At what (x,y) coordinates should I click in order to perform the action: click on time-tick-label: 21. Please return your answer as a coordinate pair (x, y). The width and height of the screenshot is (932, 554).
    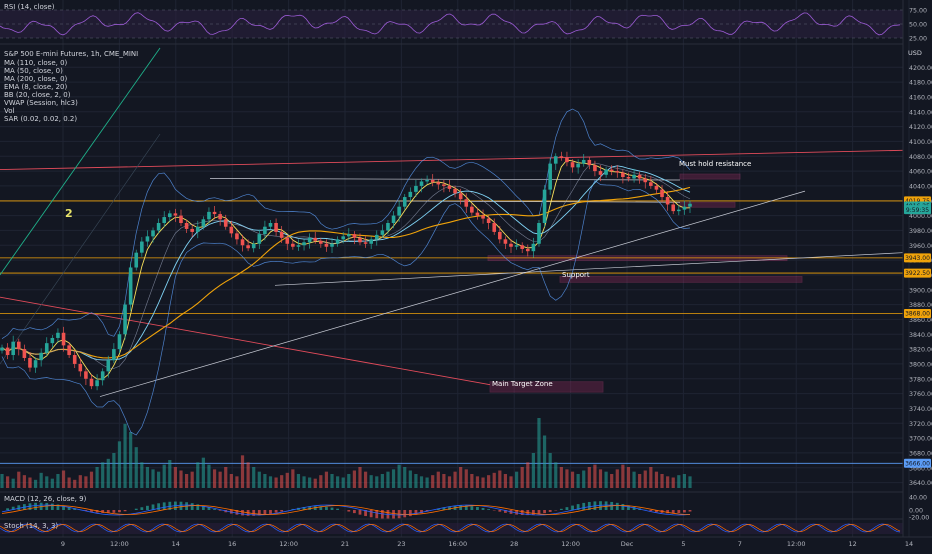
    Looking at the image, I should click on (345, 544).